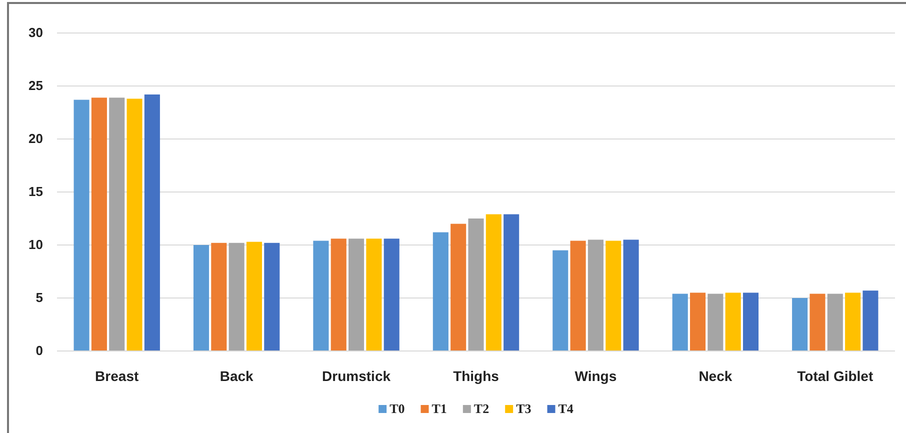  I want to click on y-tick-label: 20, so click(35, 138).